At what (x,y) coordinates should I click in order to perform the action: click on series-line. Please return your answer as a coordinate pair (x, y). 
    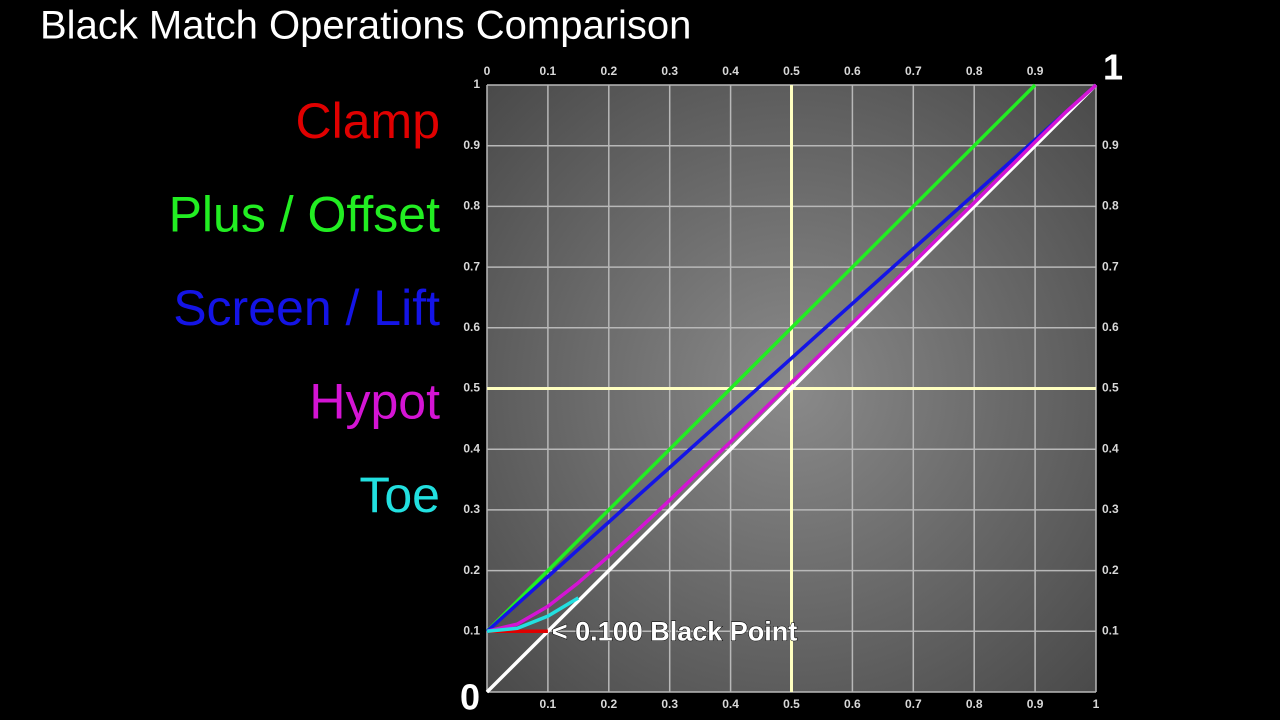
    Looking at the image, I should click on (533, 615).